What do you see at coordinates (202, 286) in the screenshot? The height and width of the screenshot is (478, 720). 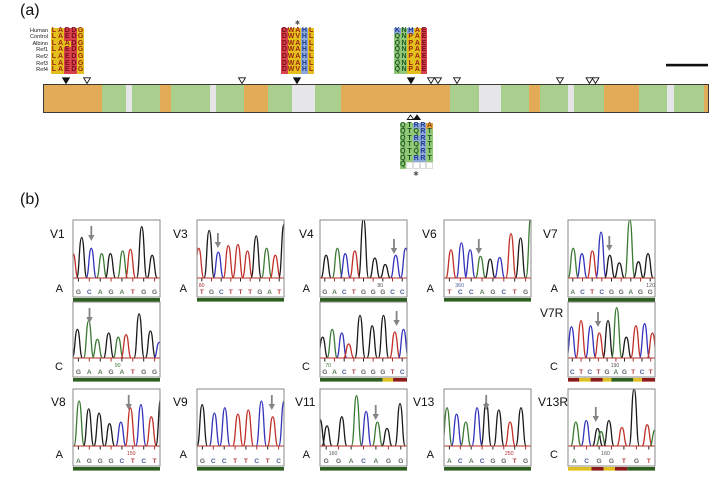 I see `svg-text: 80` at bounding box center [202, 286].